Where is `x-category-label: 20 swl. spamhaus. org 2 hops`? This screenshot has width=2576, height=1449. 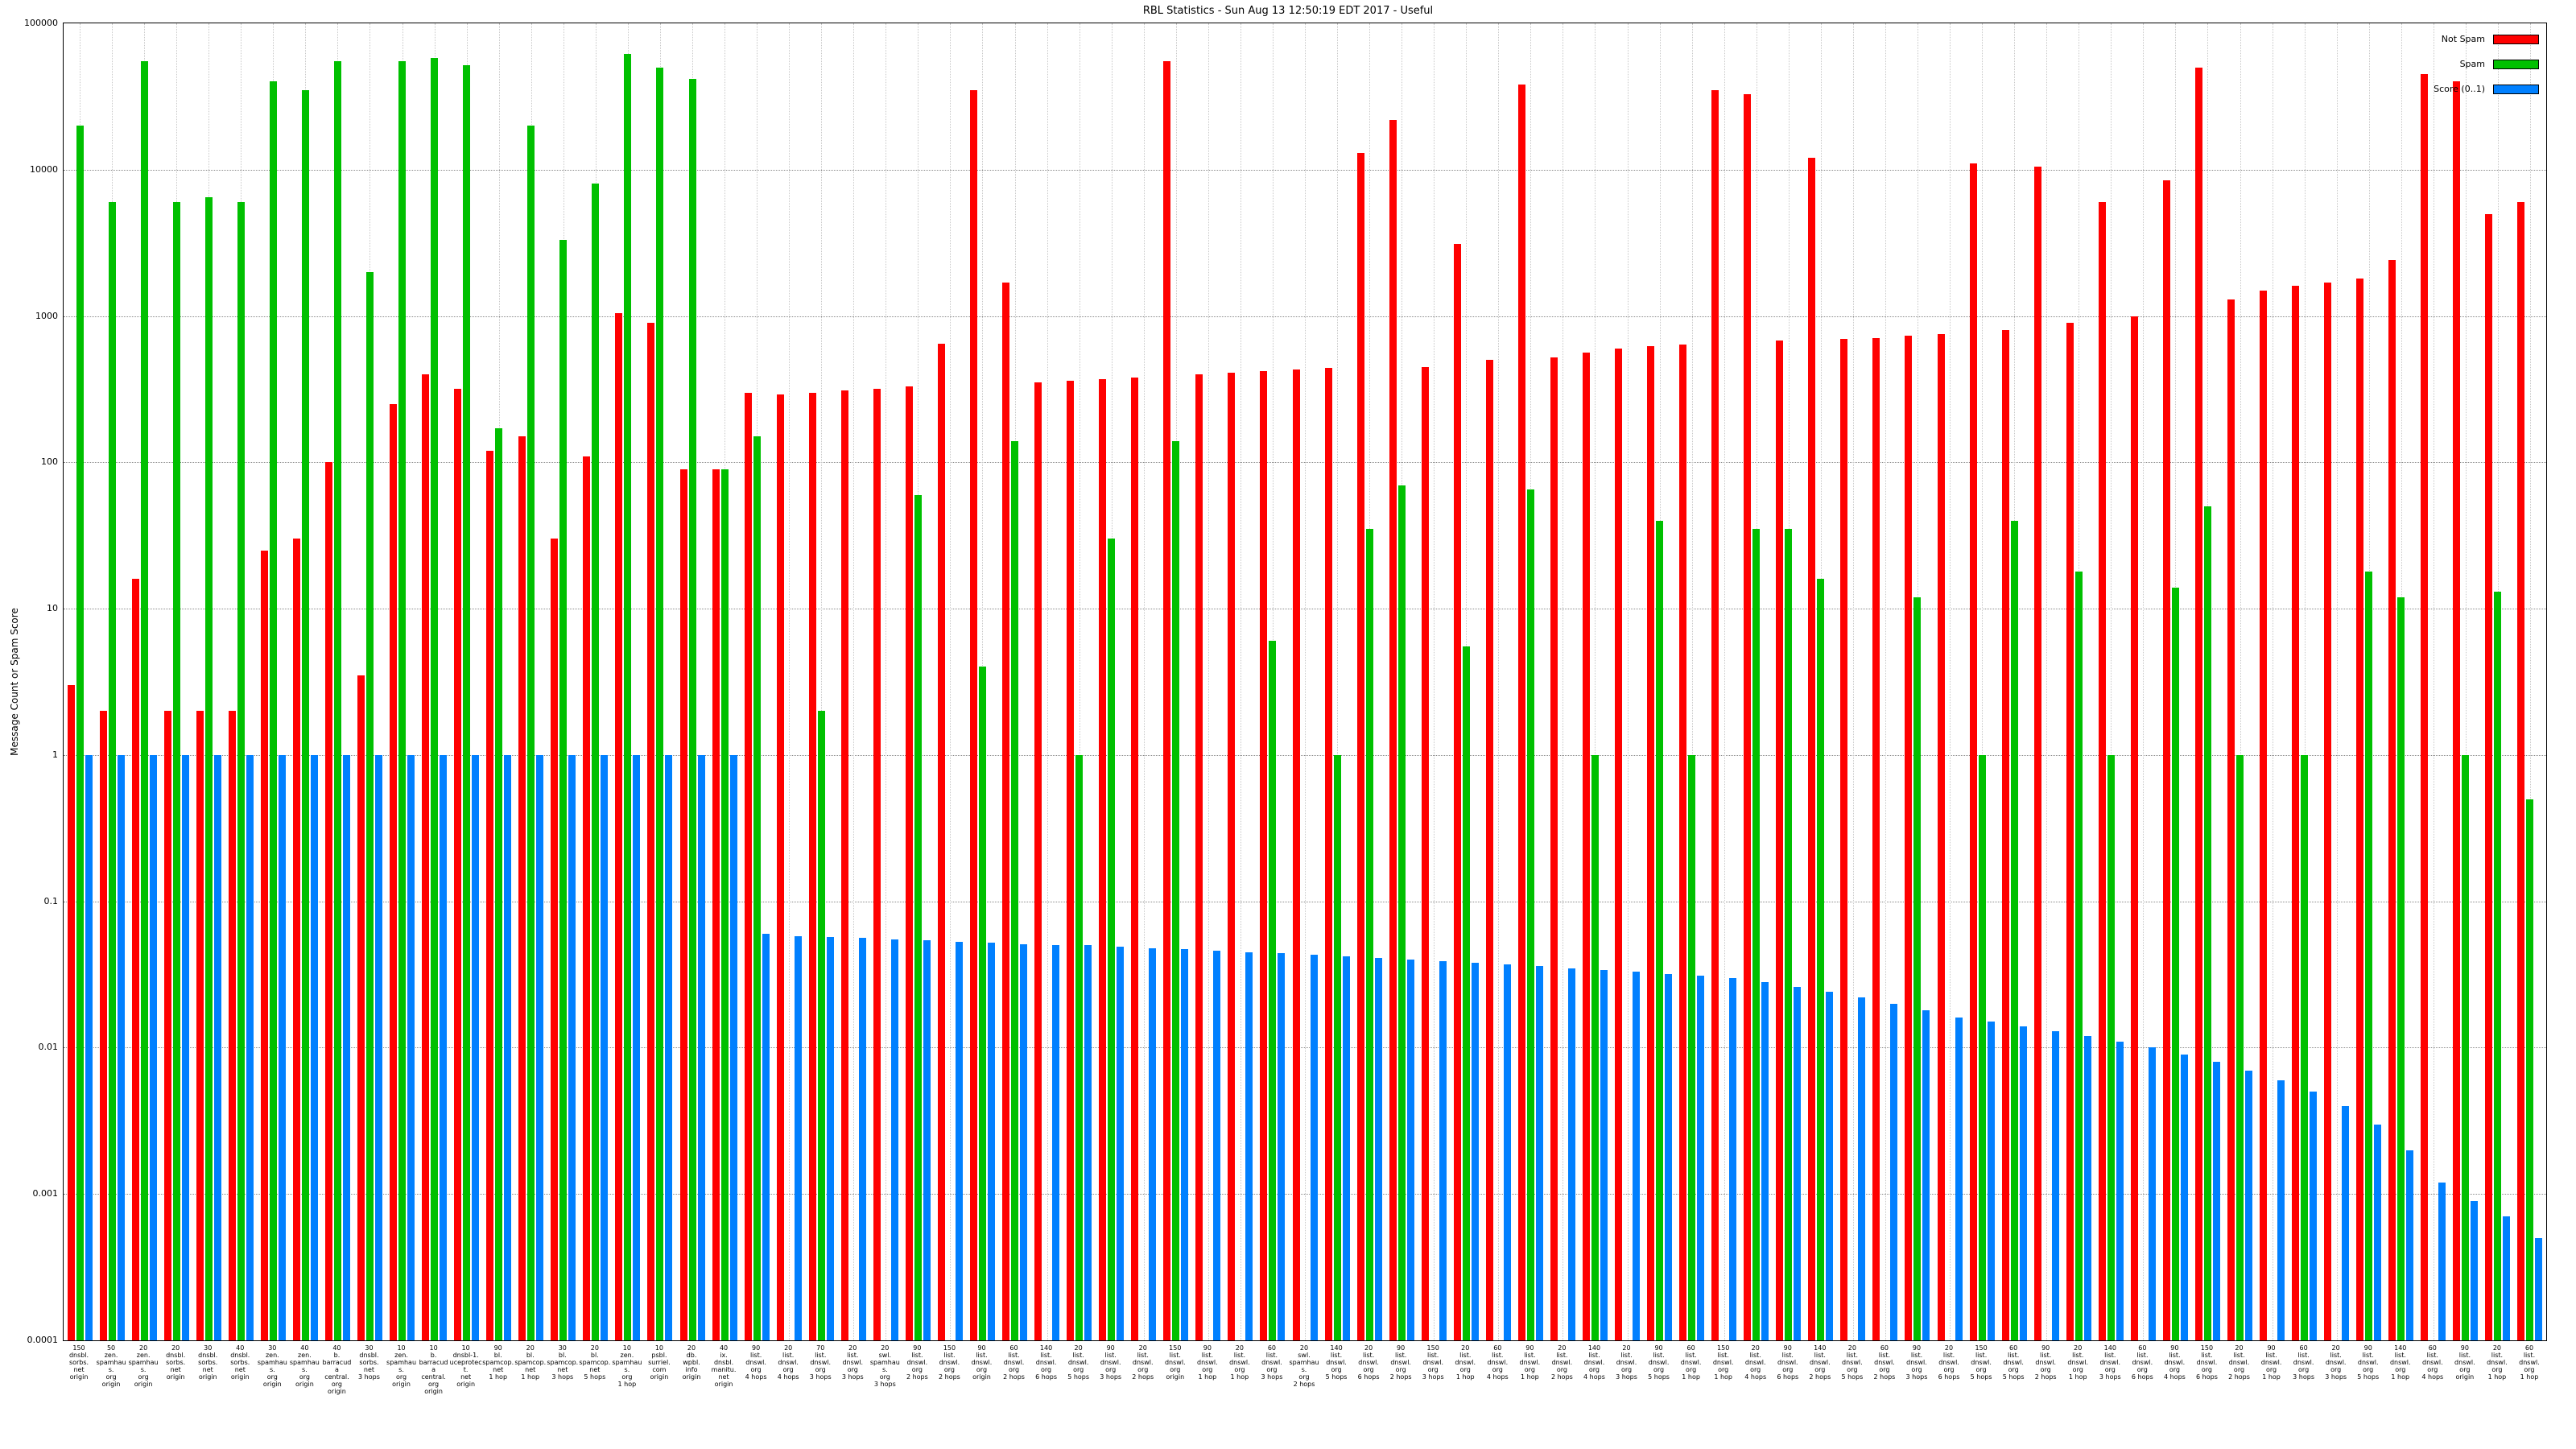
x-category-label: 20 swl. spamhaus. org 2 hops is located at coordinates (1304, 1366).